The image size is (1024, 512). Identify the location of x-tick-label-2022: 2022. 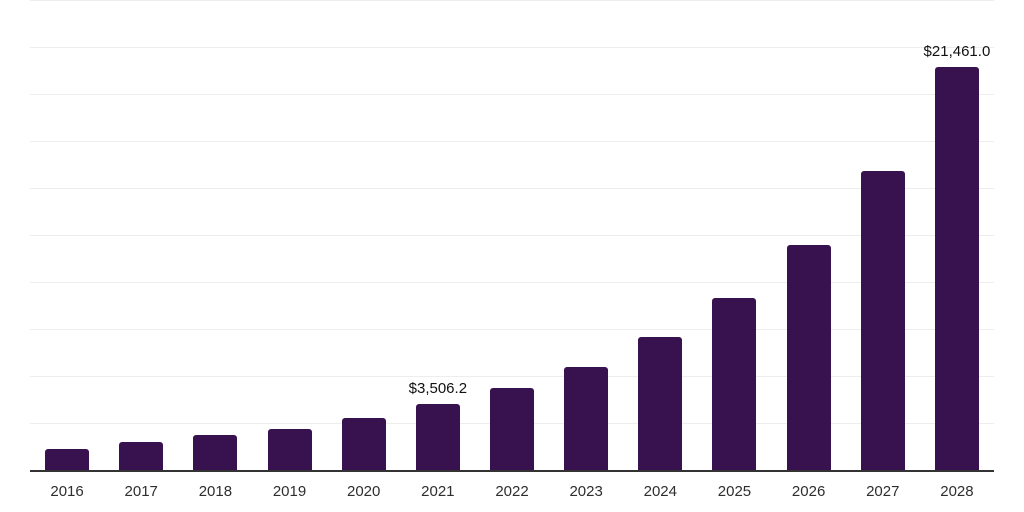
(512, 491).